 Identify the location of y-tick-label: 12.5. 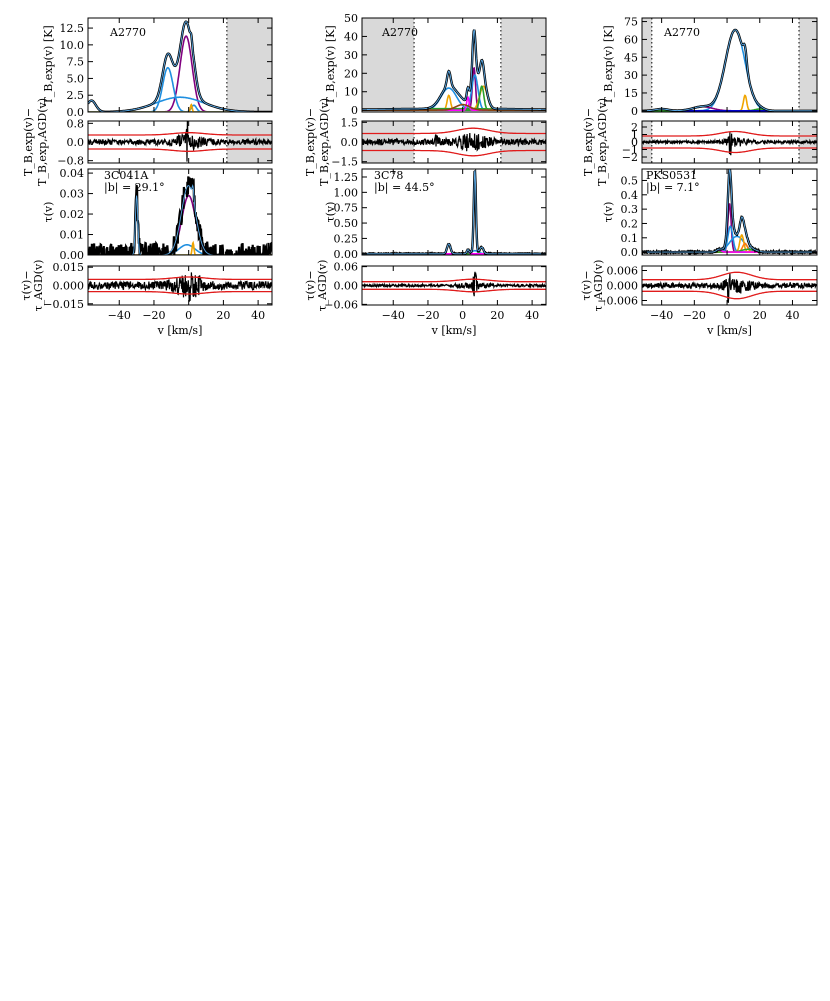
(72, 28).